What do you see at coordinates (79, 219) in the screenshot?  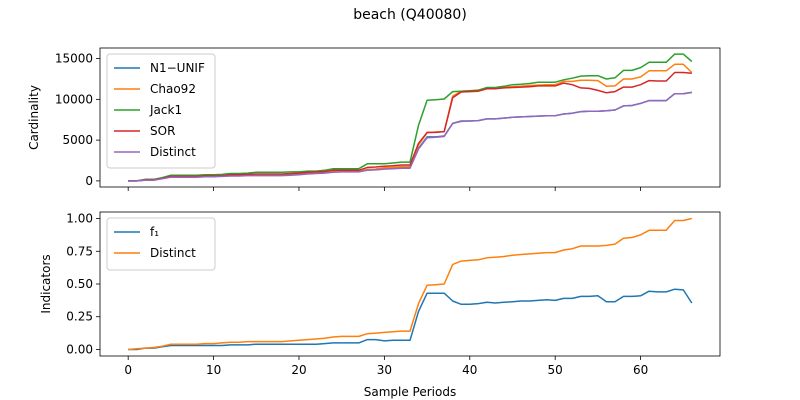 I see `y-tick-label: 1.00` at bounding box center [79, 219].